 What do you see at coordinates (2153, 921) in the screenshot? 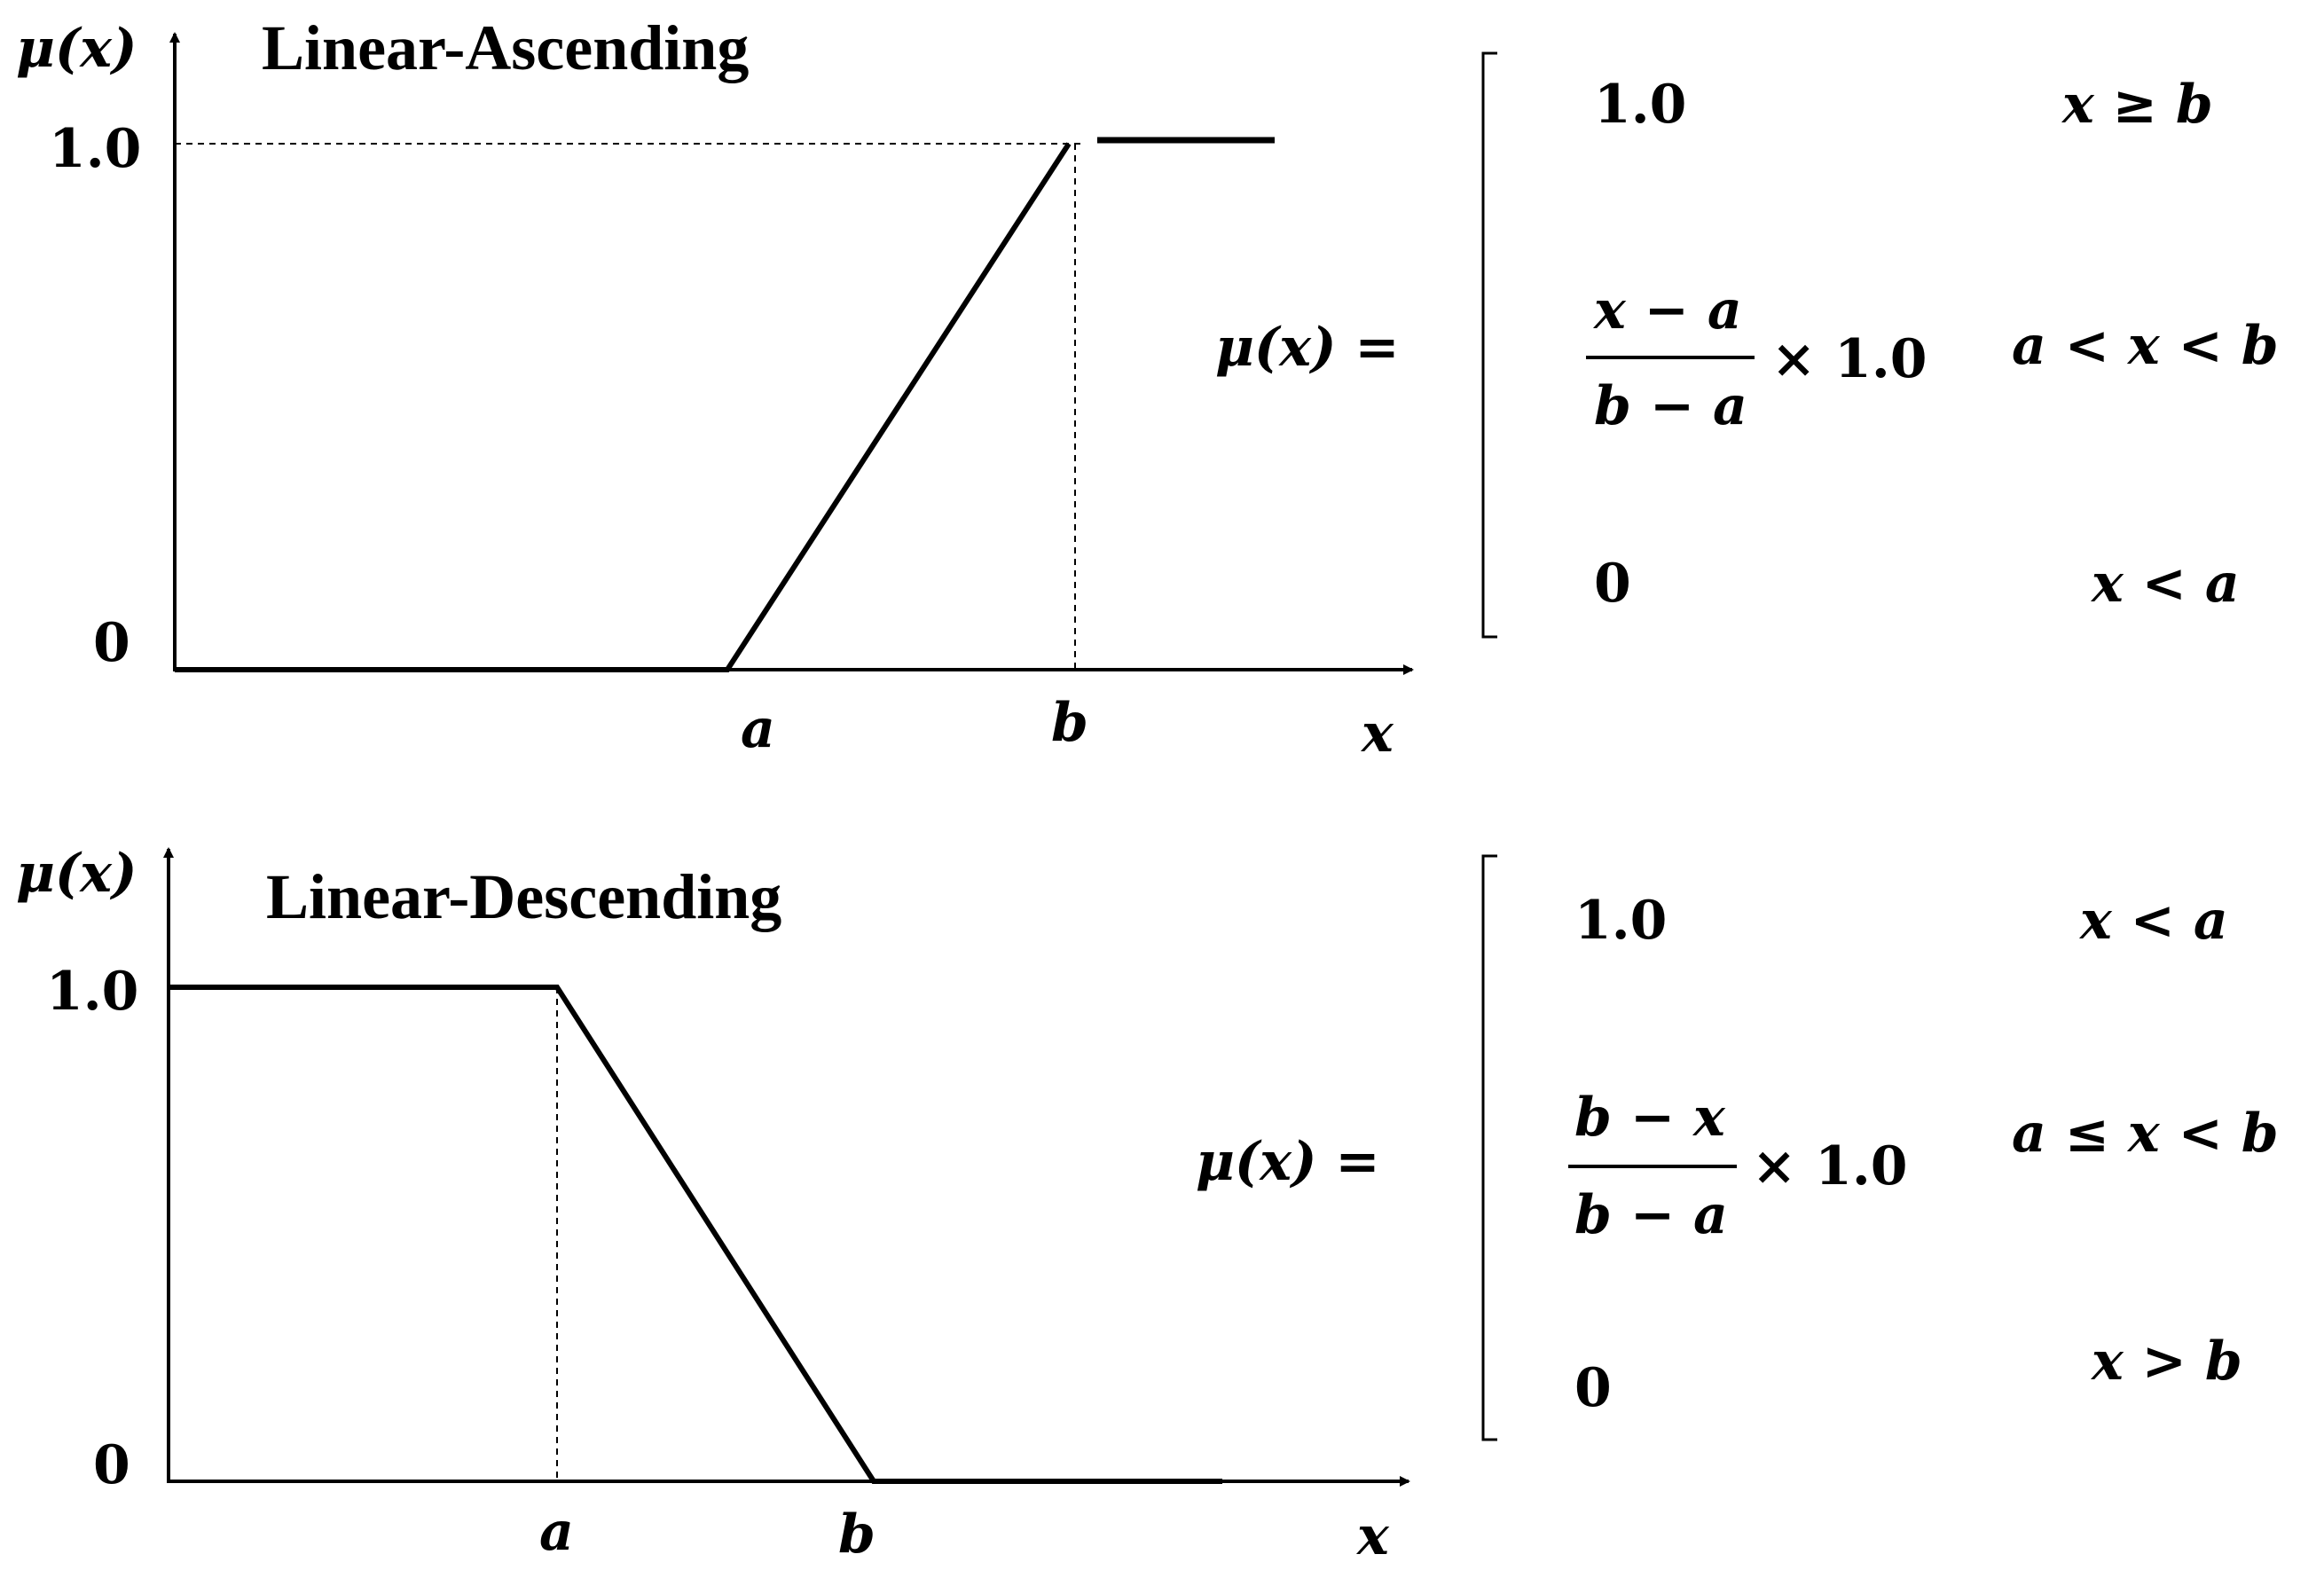
I see `descending-case1-condition: x < a` at bounding box center [2153, 921].